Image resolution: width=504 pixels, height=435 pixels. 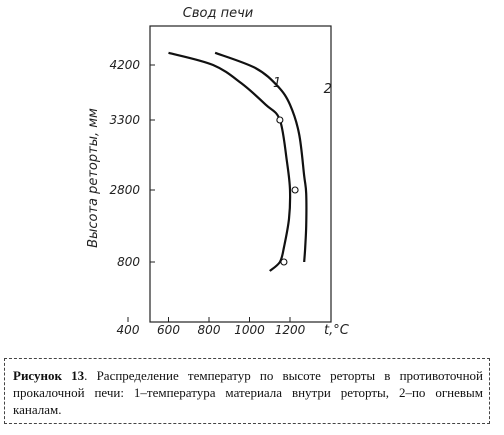 I want to click on y-tick-label: 2800, so click(x=124, y=190).